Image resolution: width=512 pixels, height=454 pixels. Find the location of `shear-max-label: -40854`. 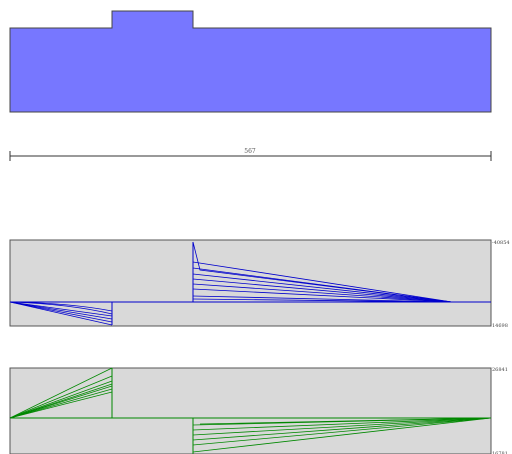

shear-max-label: -40854 is located at coordinates (501, 243).